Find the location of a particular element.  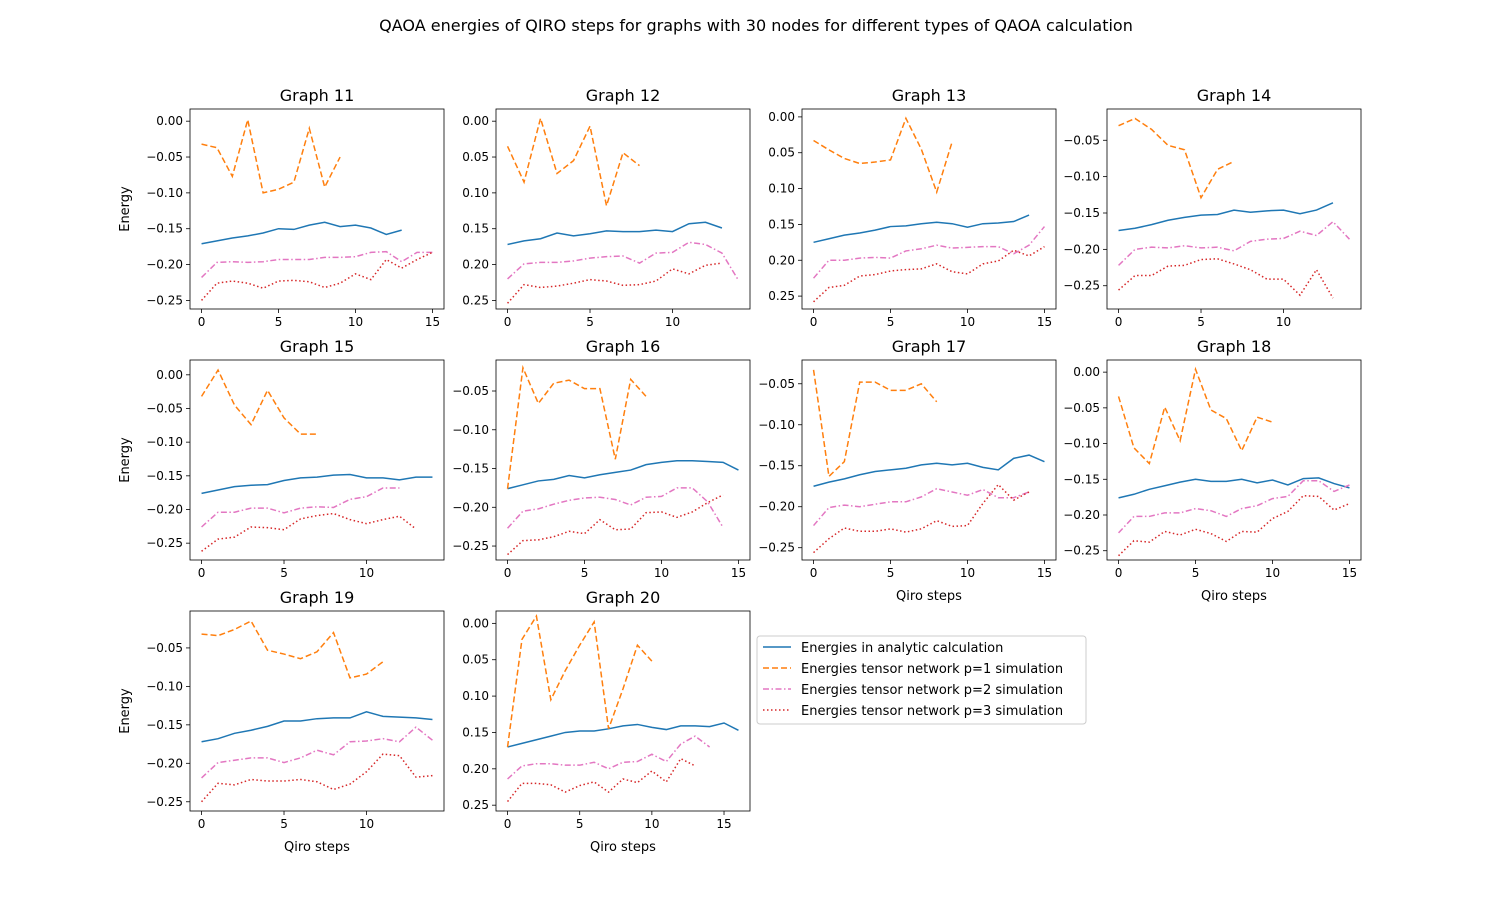

subplot-title: Graph 15 is located at coordinates (317, 346).